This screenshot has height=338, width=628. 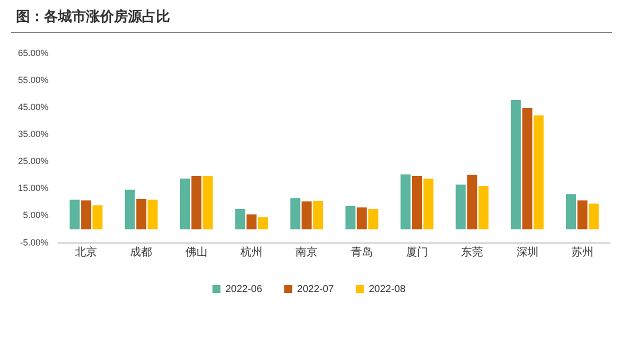 I want to click on y-tick-label: 25.00%, so click(x=33, y=161).